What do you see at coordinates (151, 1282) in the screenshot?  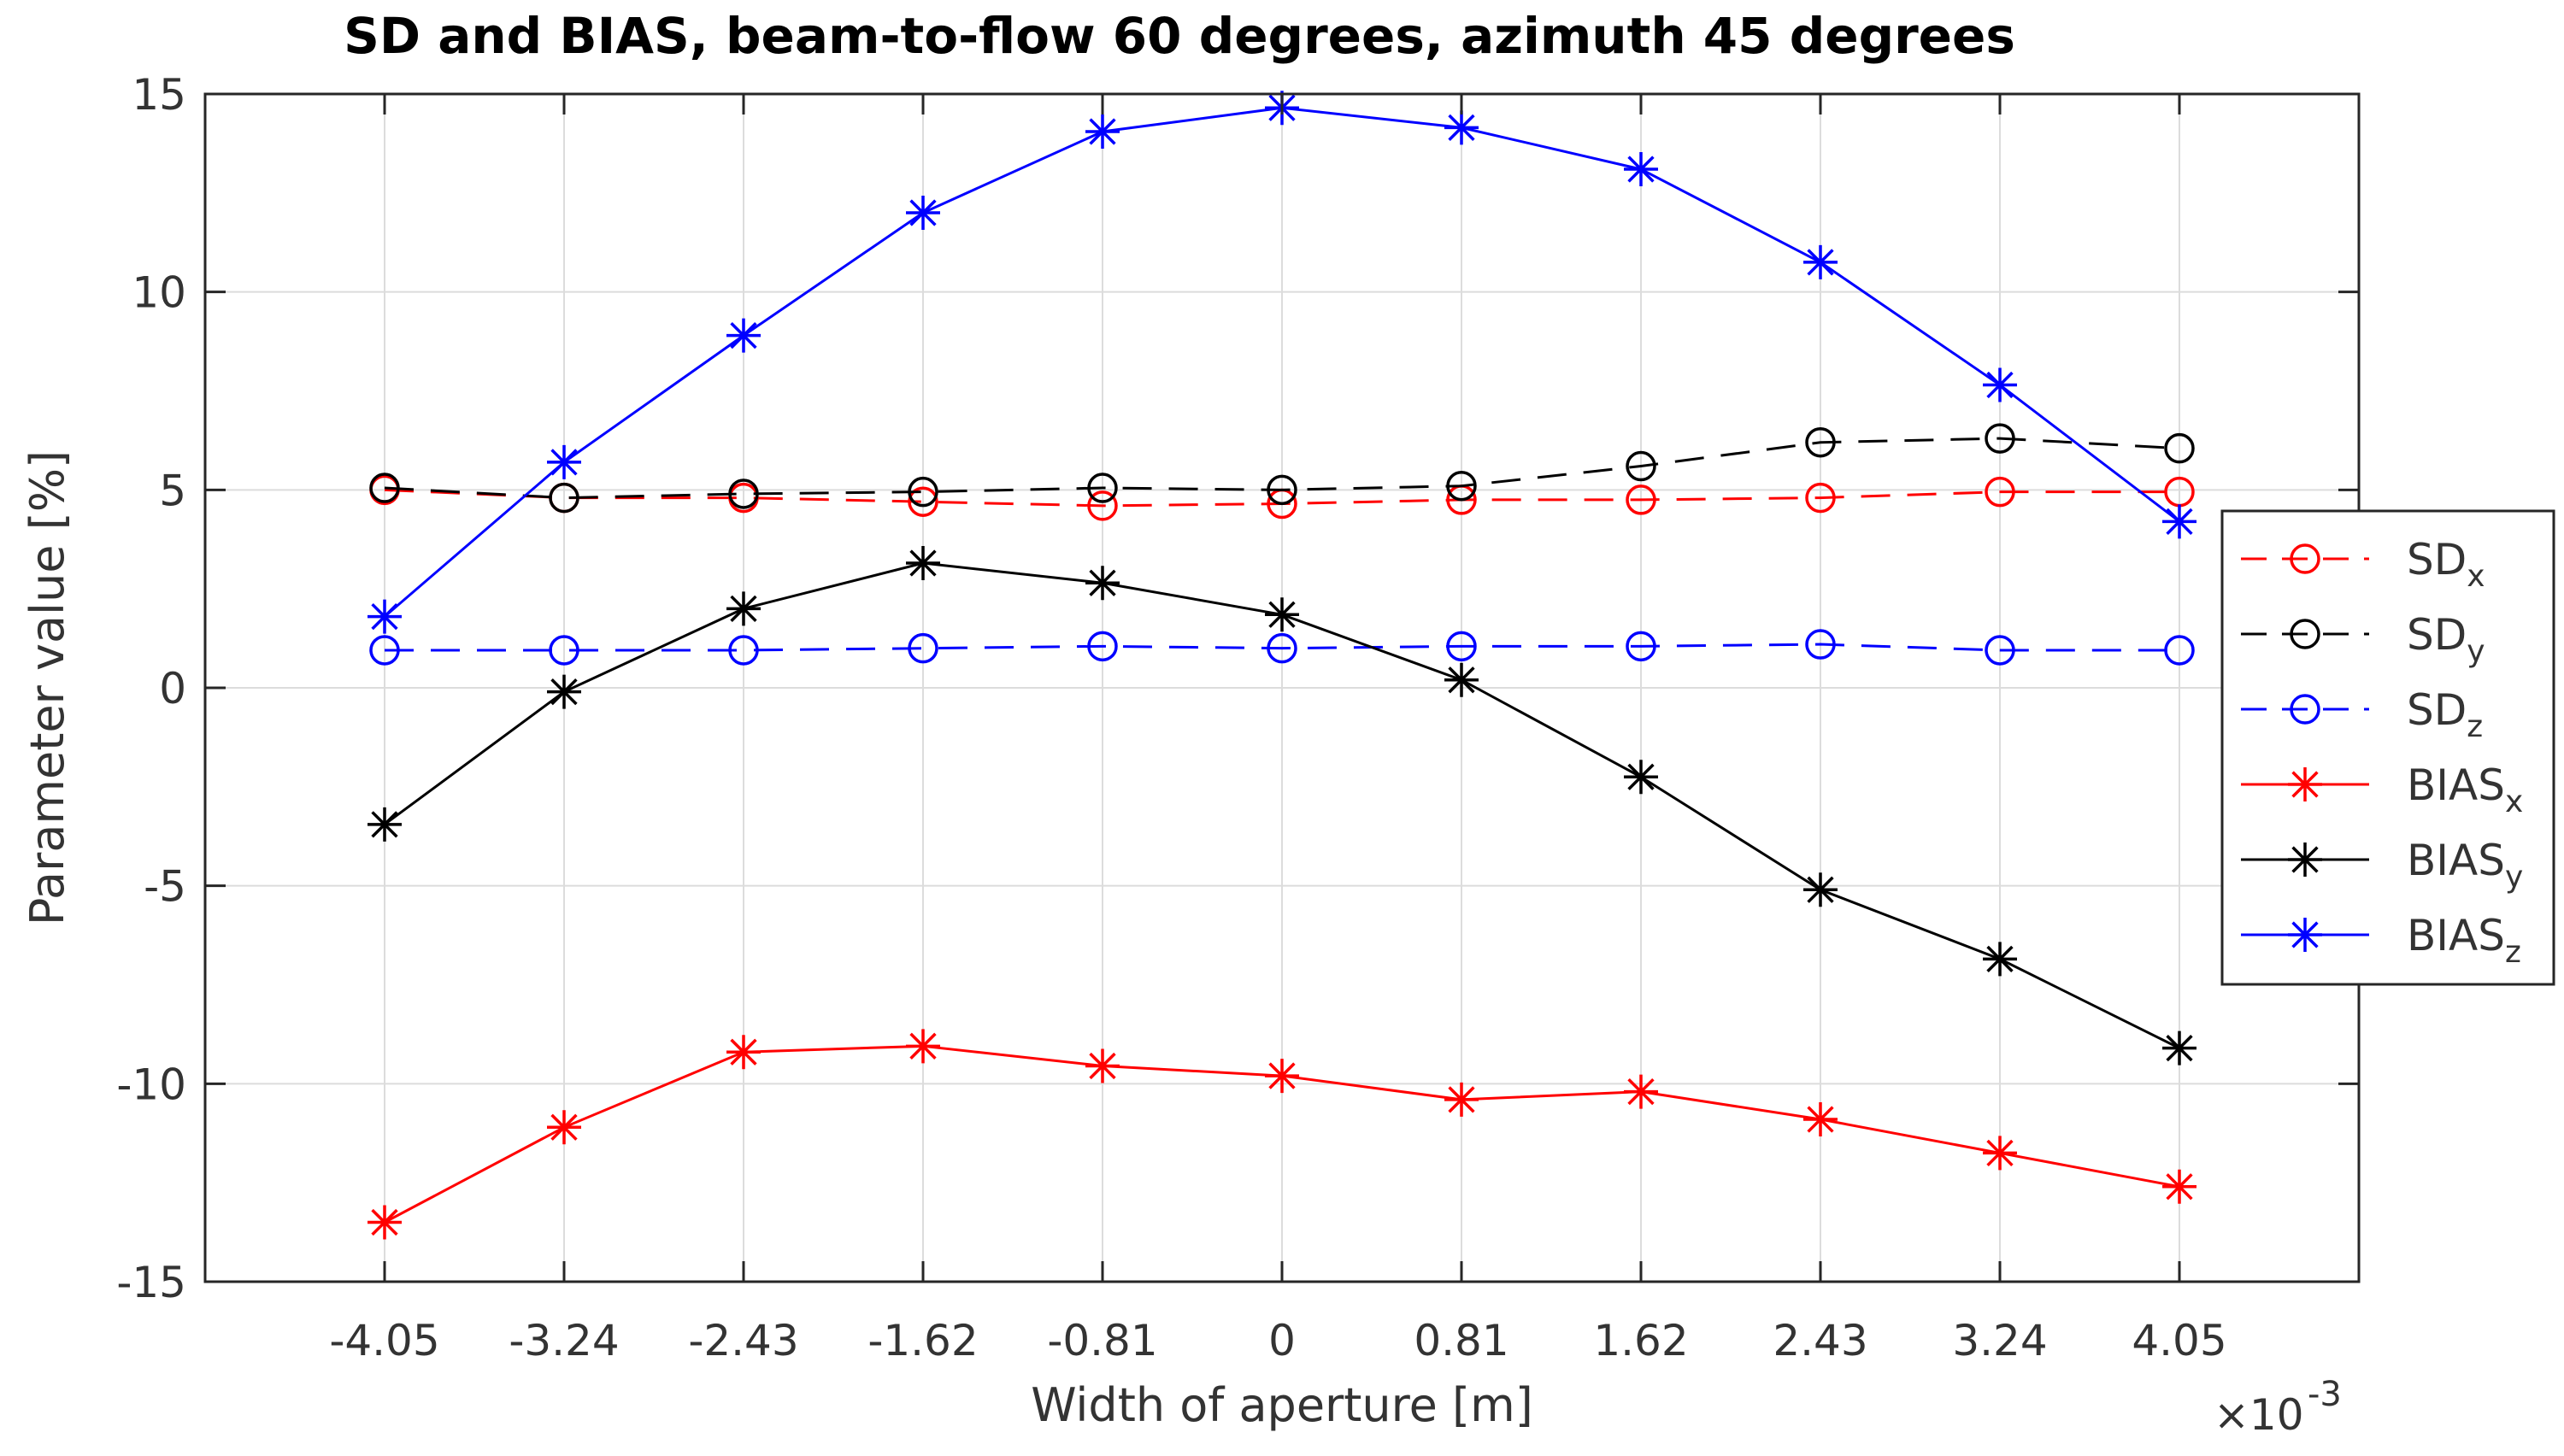 I see `y-tick-label: -15` at bounding box center [151, 1282].